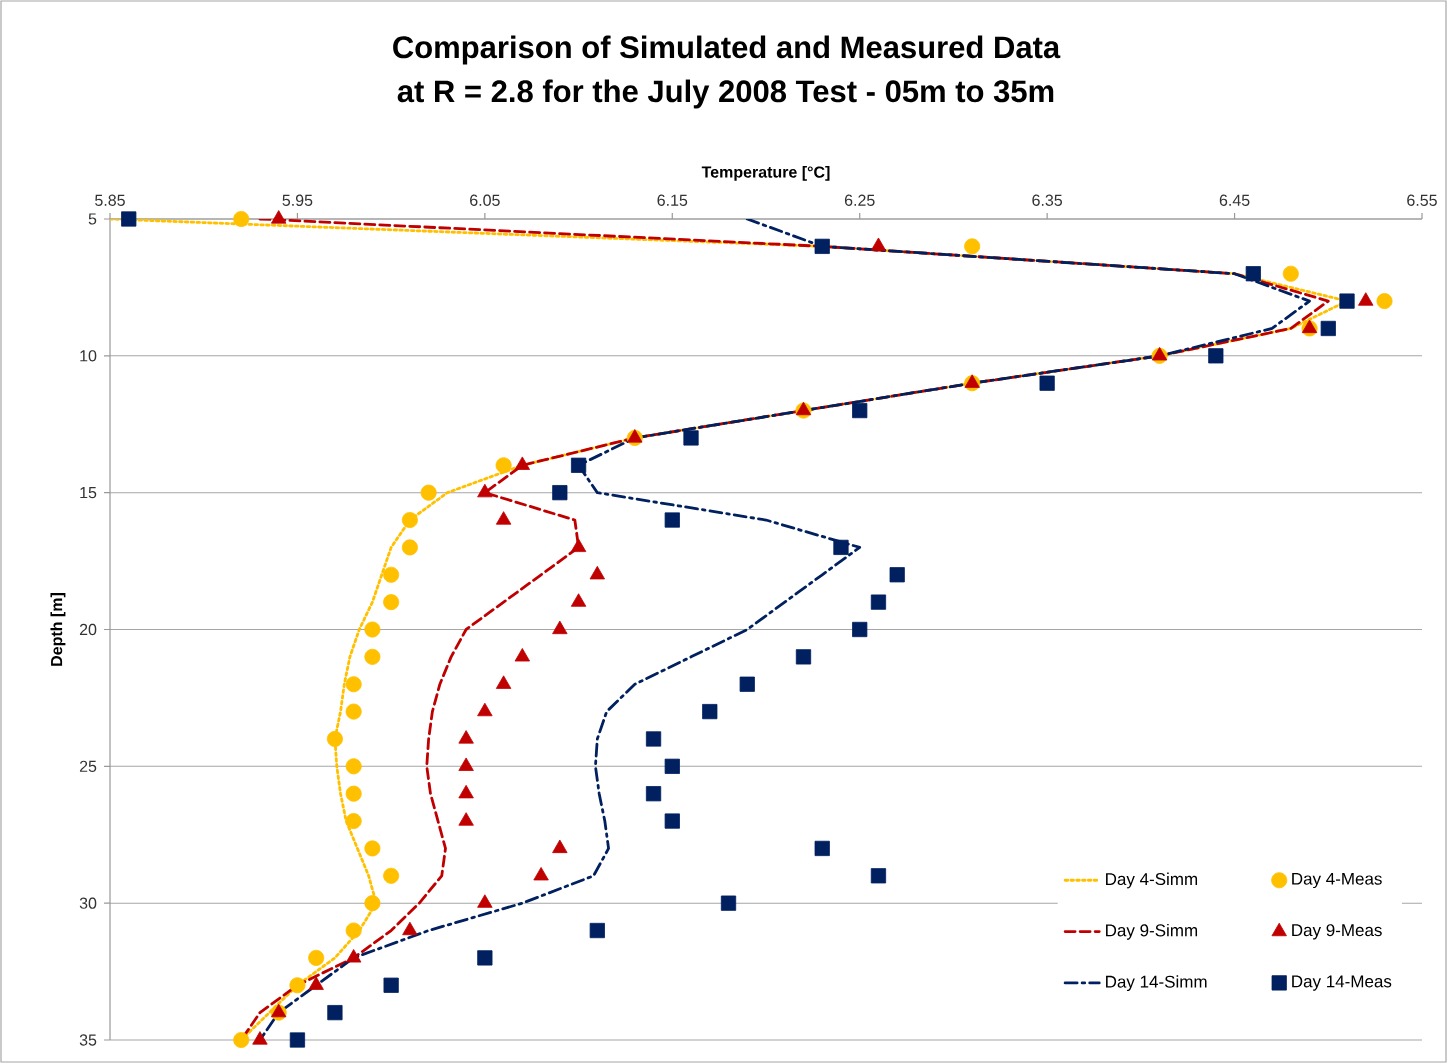 This screenshot has height=1063, width=1452. I want to click on legend-label: Day 14-Simm, so click(1156, 983).